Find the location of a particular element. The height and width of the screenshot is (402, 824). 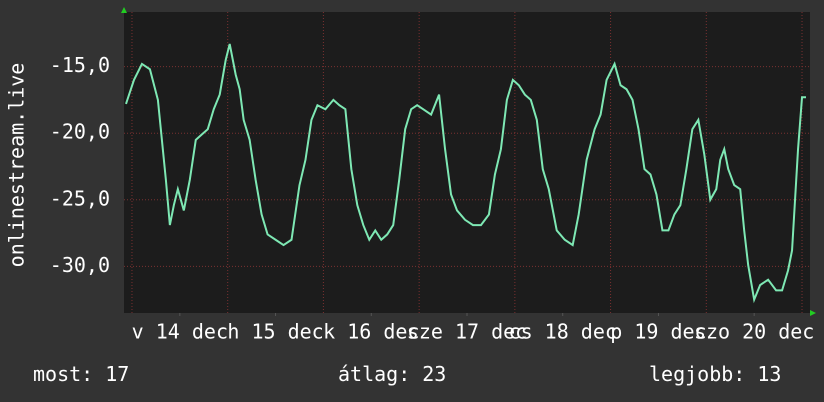

stat-label: átlag: is located at coordinates (374, 374).